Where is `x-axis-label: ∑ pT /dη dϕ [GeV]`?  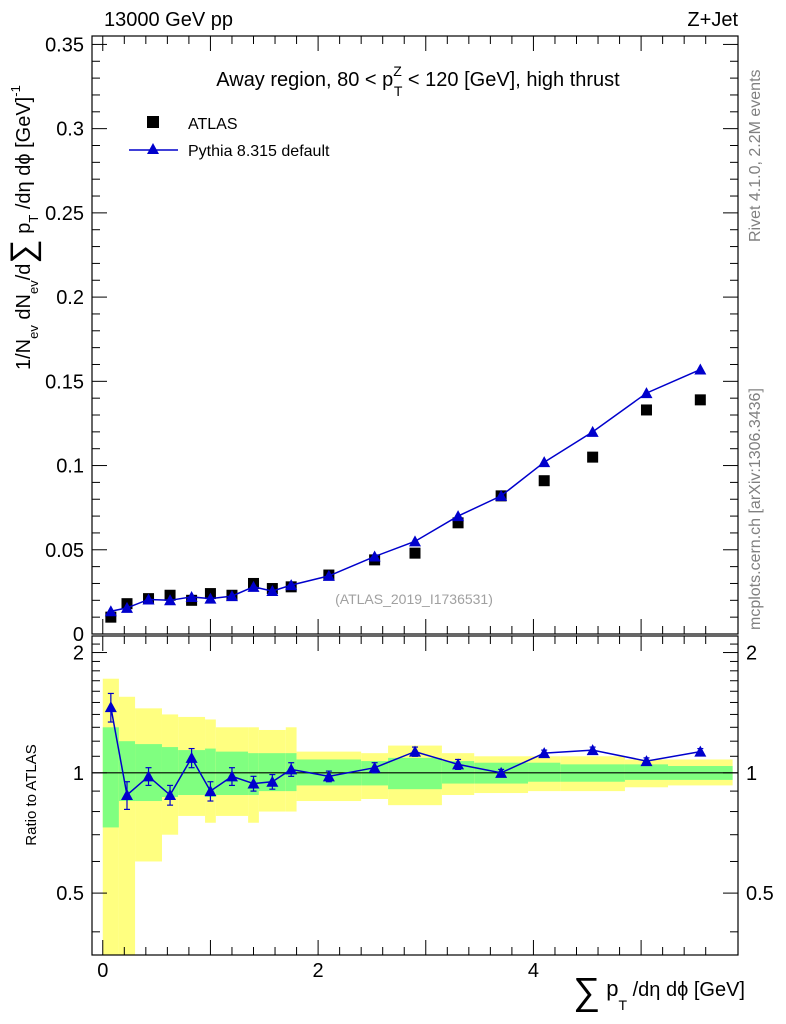 x-axis-label: ∑ pT /dη dϕ [GeV] is located at coordinates (659, 992).